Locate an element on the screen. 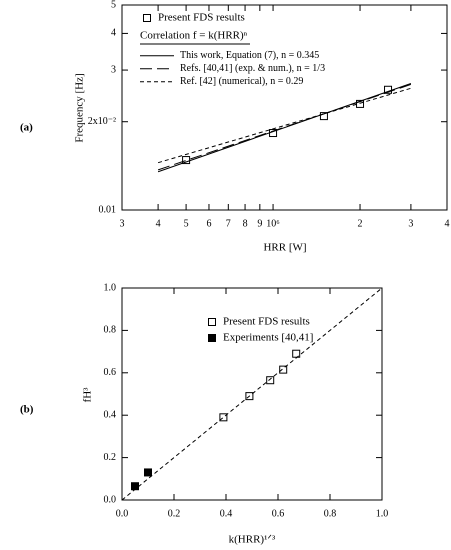 The image size is (451, 550). x-tick-label: 8 is located at coordinates (245, 223).